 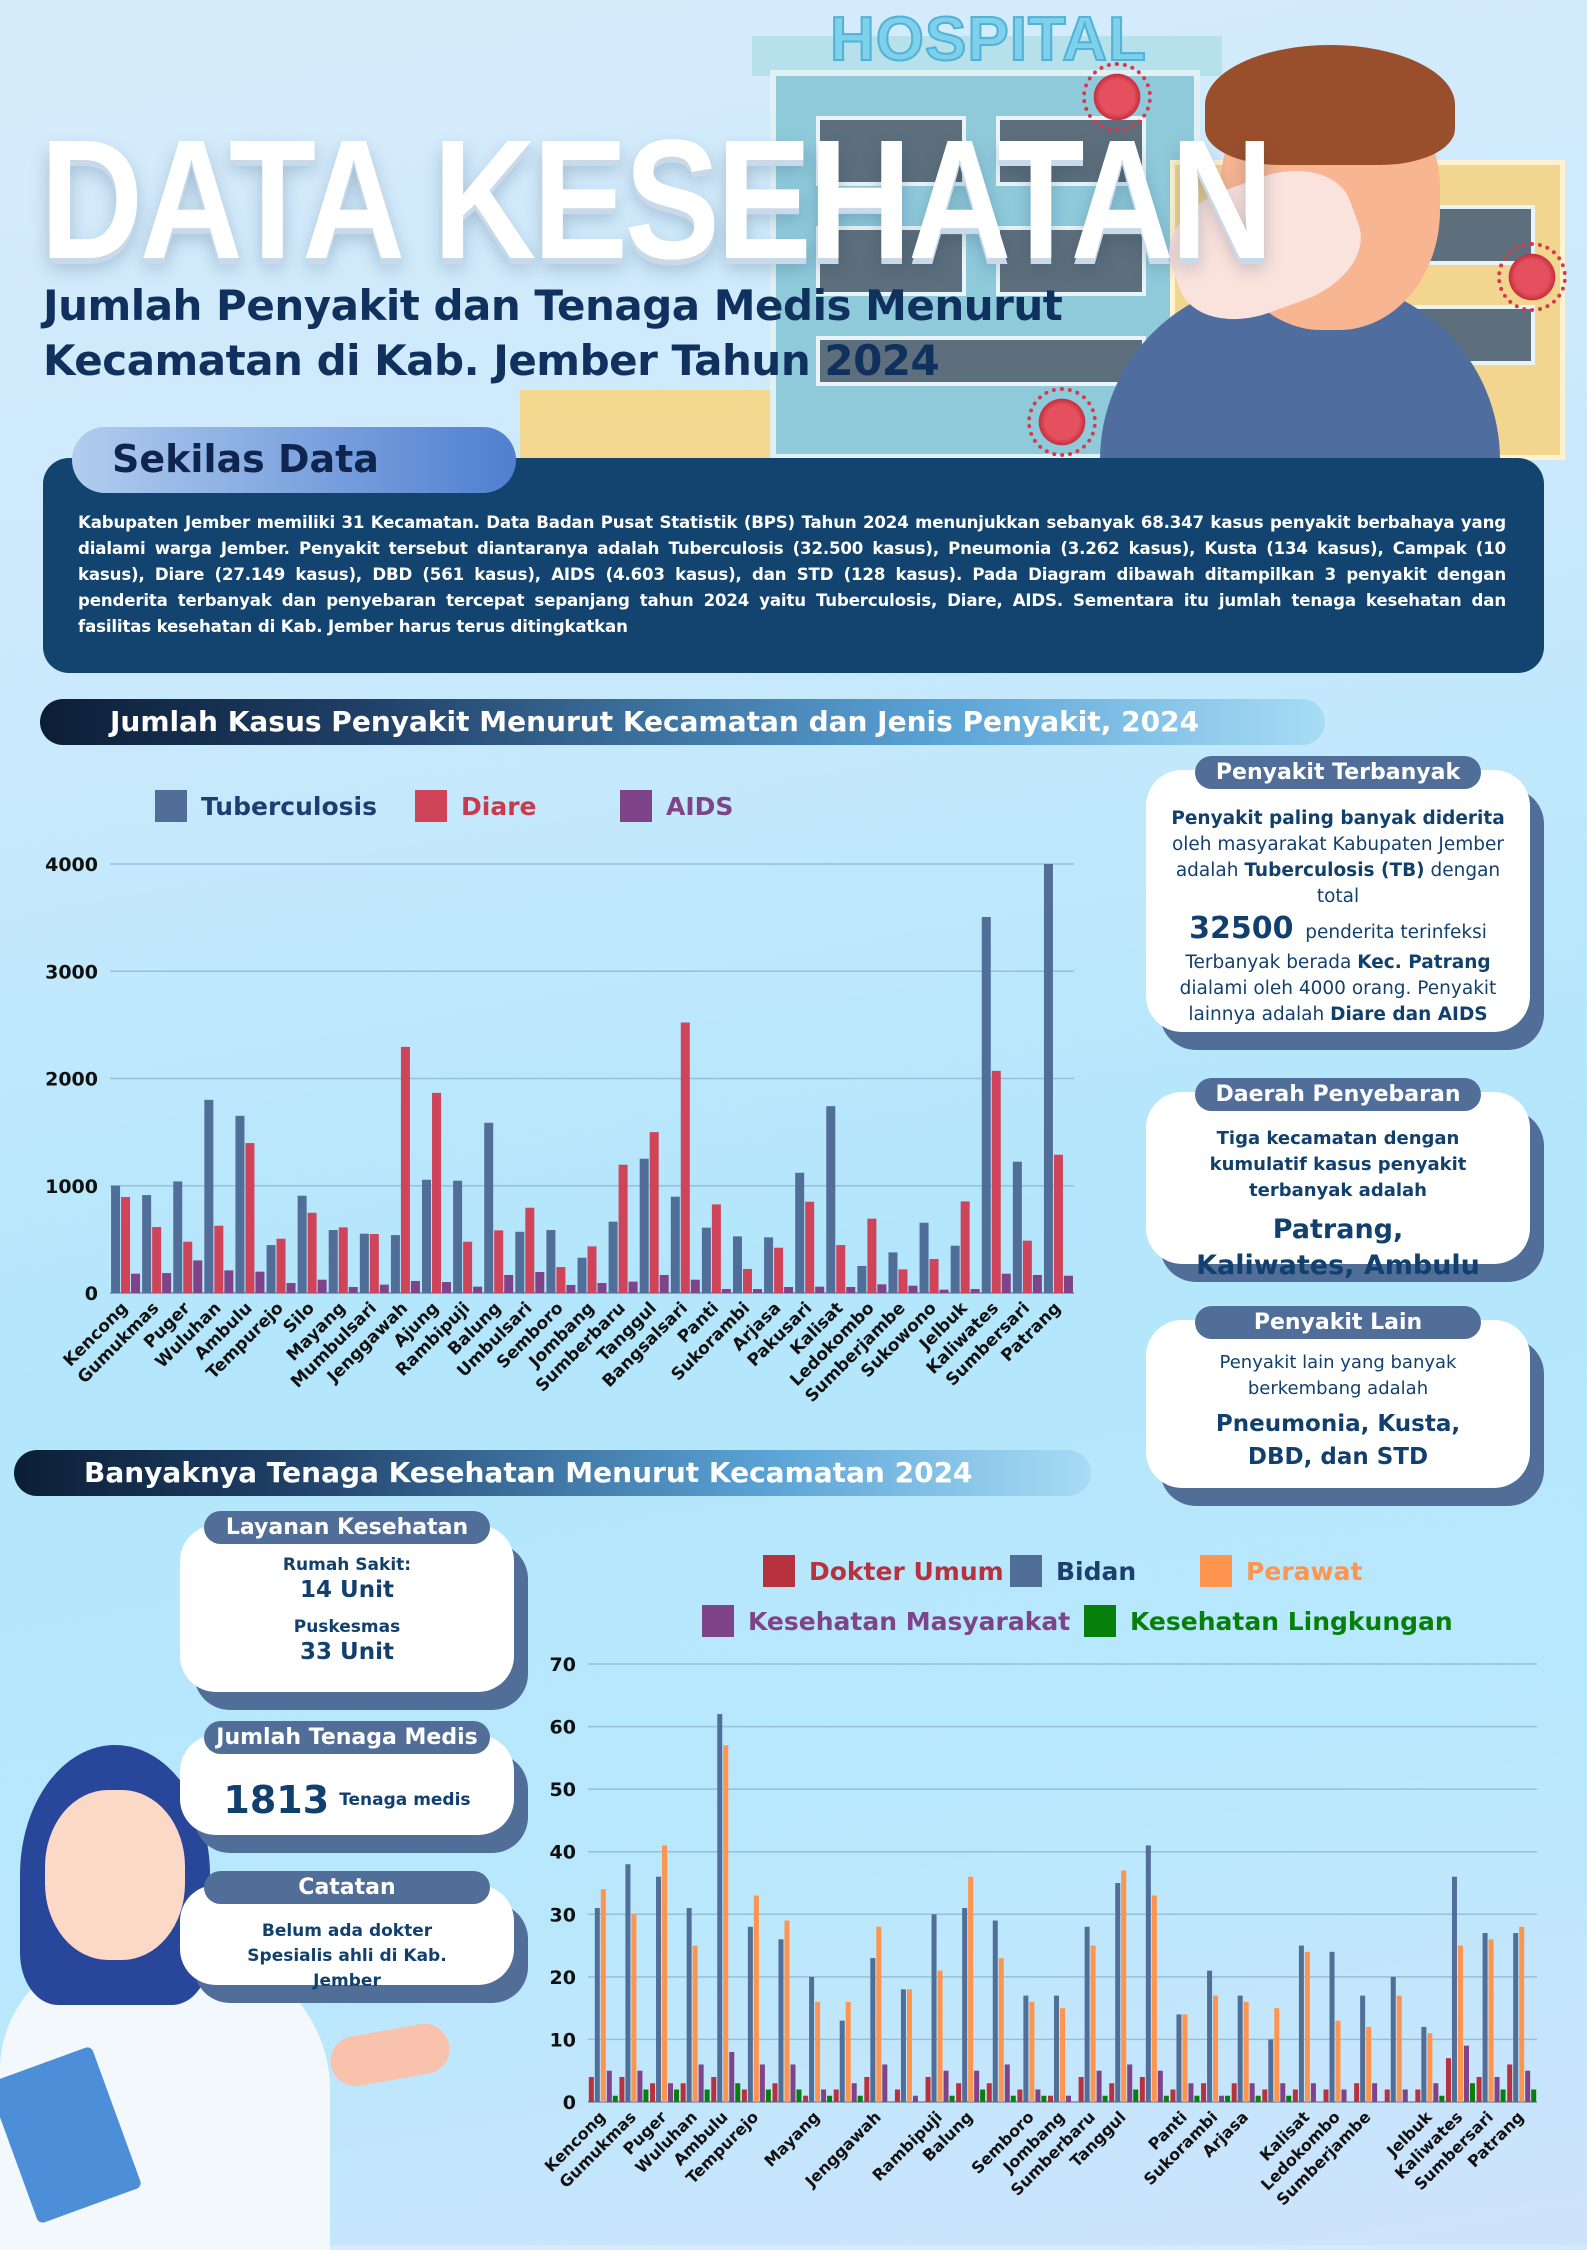 I want to click on nurse-hand, so click(x=390, y=2055).